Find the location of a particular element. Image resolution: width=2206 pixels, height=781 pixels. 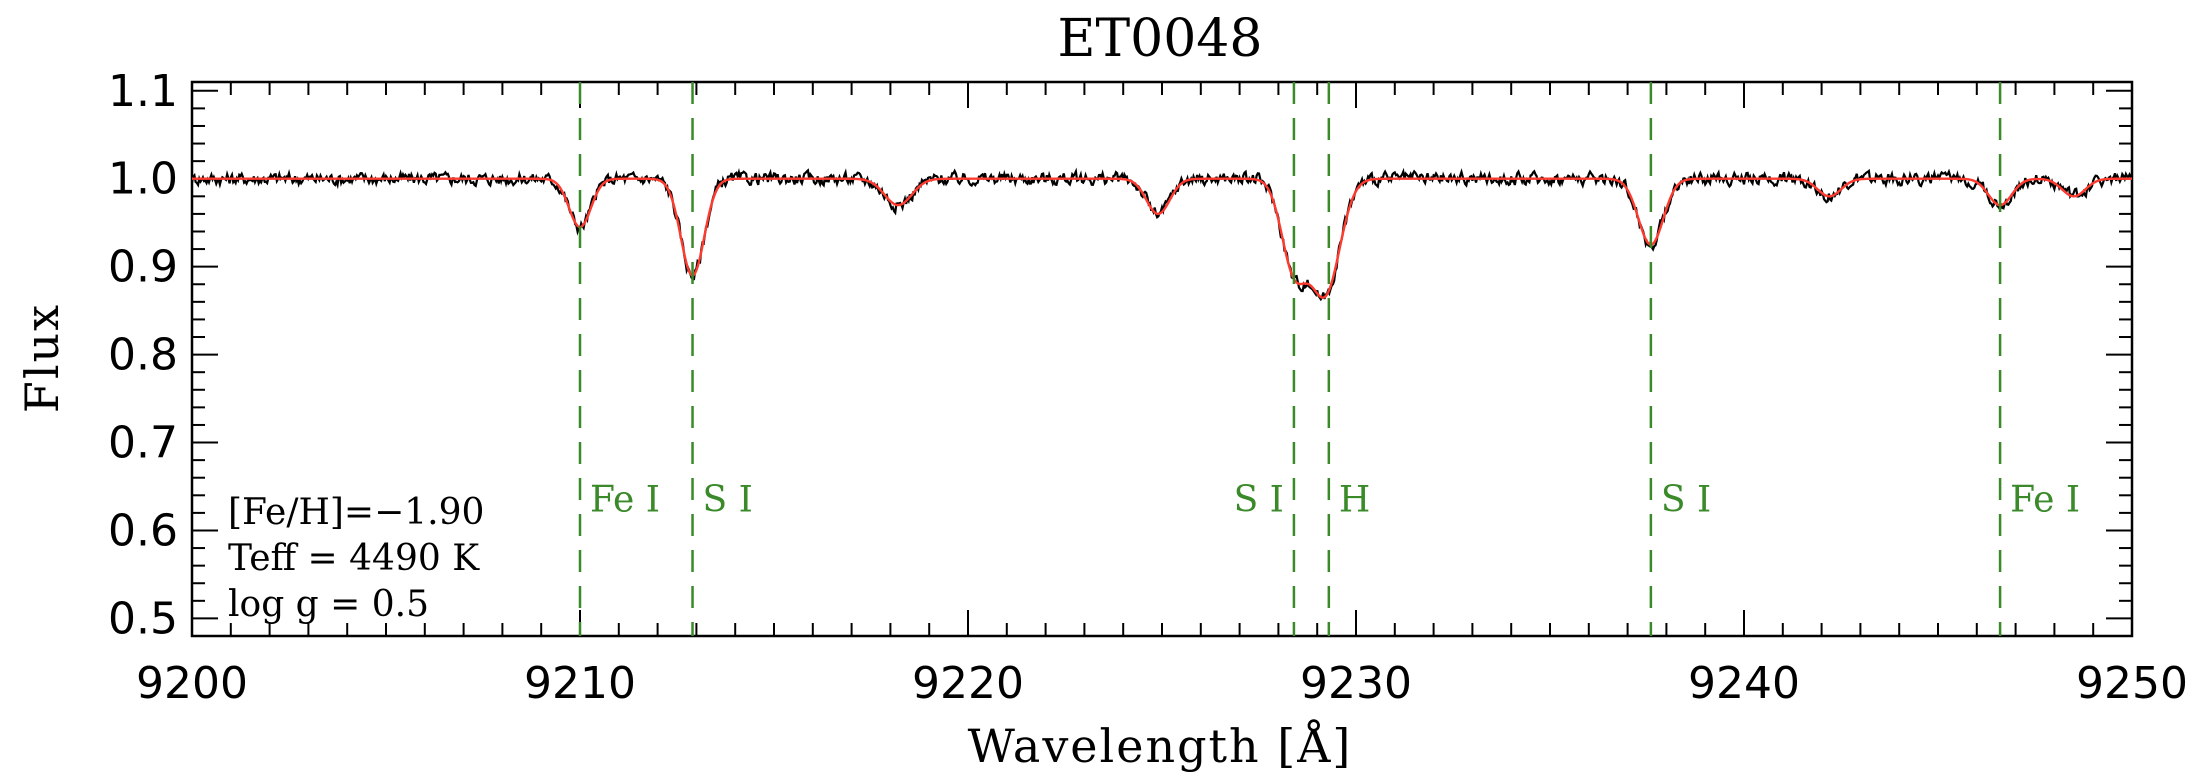

y-axis-label: Flux is located at coordinates (42, 358).